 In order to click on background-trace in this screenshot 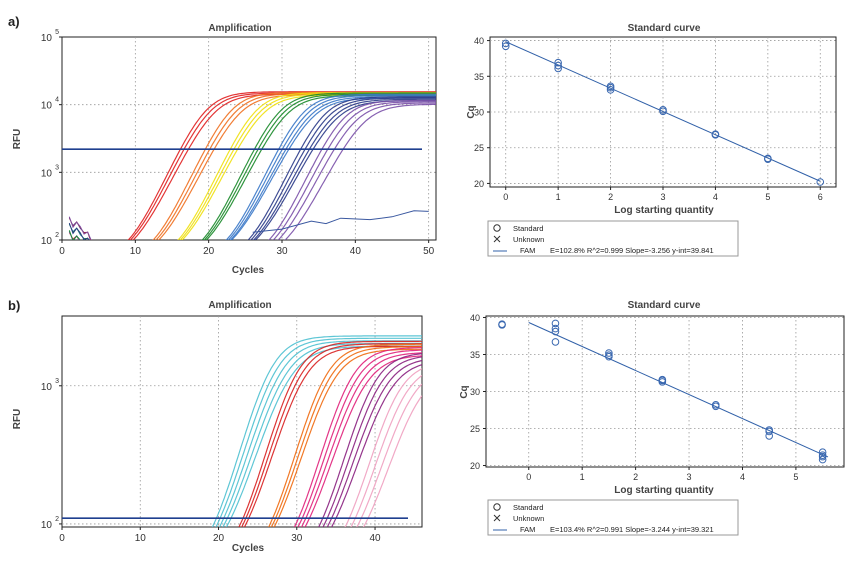, I will do `click(340, 221)`.